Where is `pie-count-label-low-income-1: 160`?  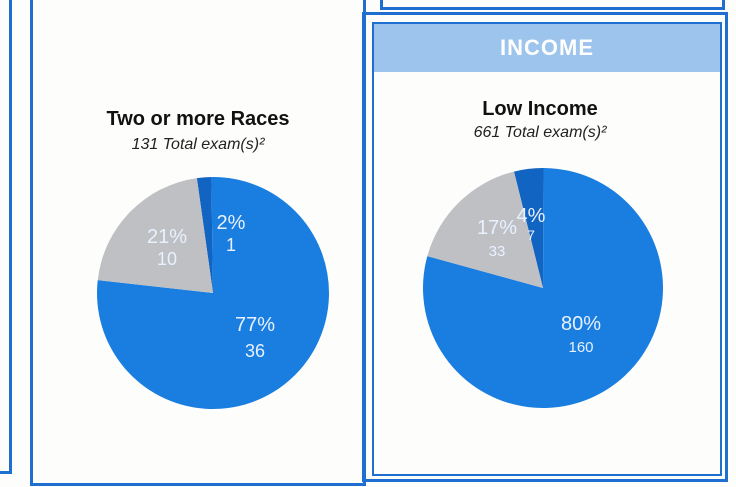
pie-count-label-low-income-1: 160 is located at coordinates (580, 347).